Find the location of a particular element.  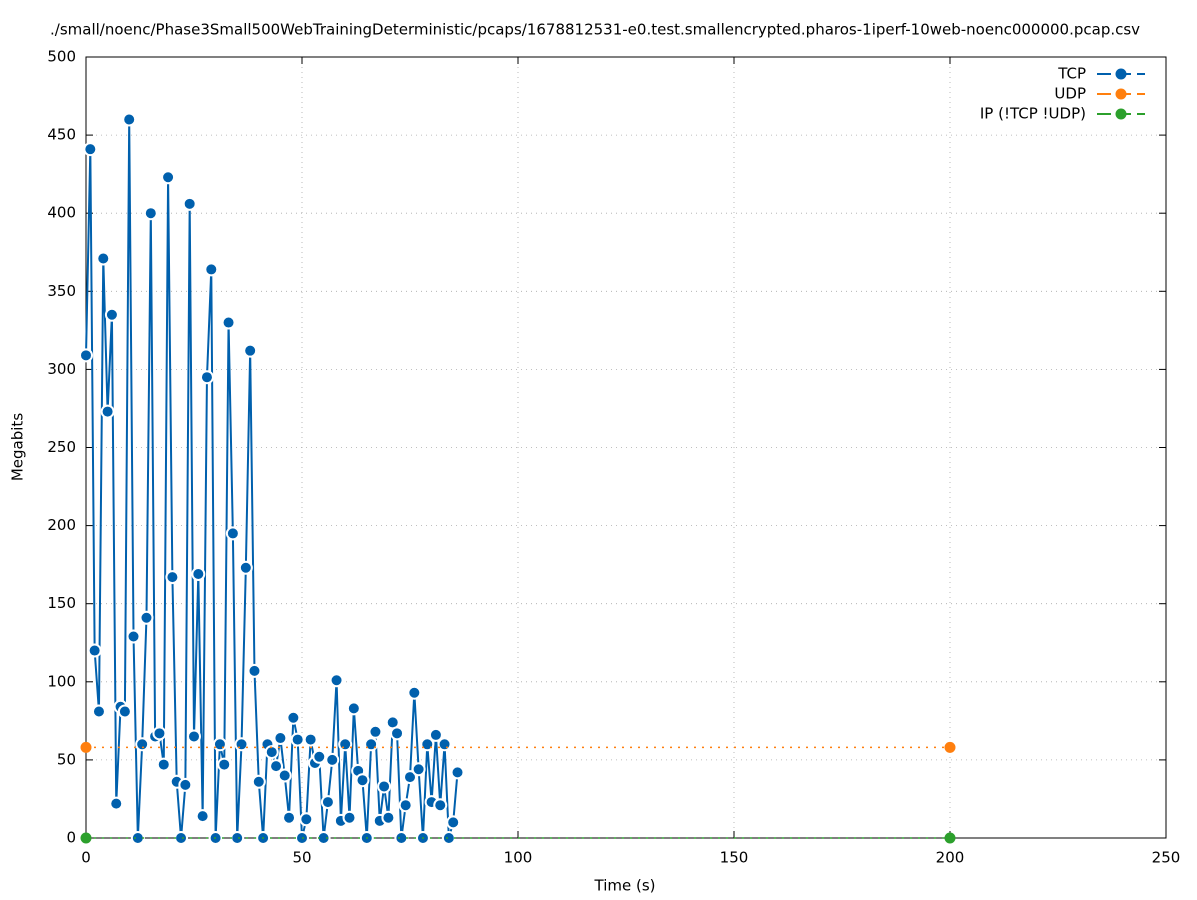

x-axis-label: Time (s) is located at coordinates (625, 886).